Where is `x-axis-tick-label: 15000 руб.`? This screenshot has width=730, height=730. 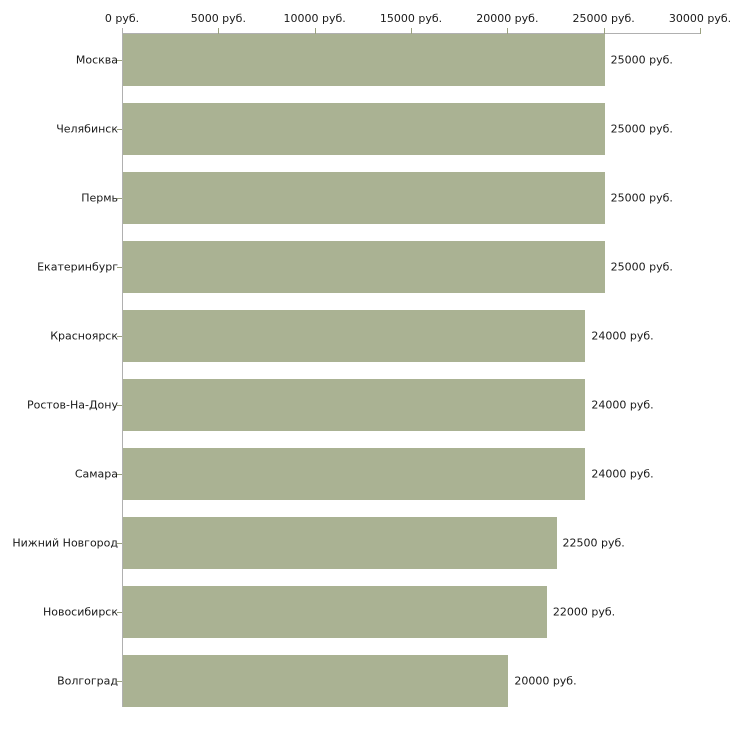
x-axis-tick-label: 15000 руб. is located at coordinates (411, 18).